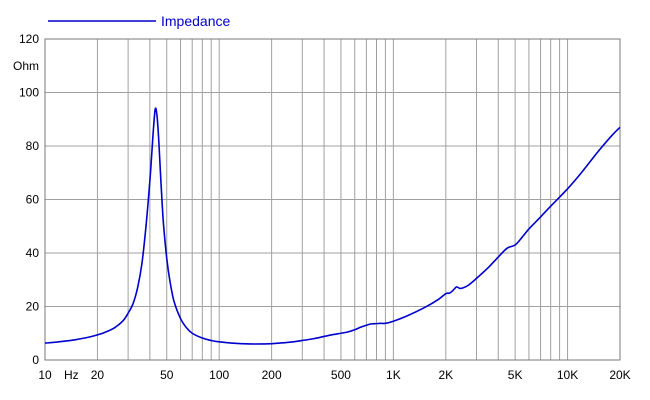 The width and height of the screenshot is (650, 400). Describe the element at coordinates (35, 360) in the screenshot. I see `y-tick-label: 0` at that location.